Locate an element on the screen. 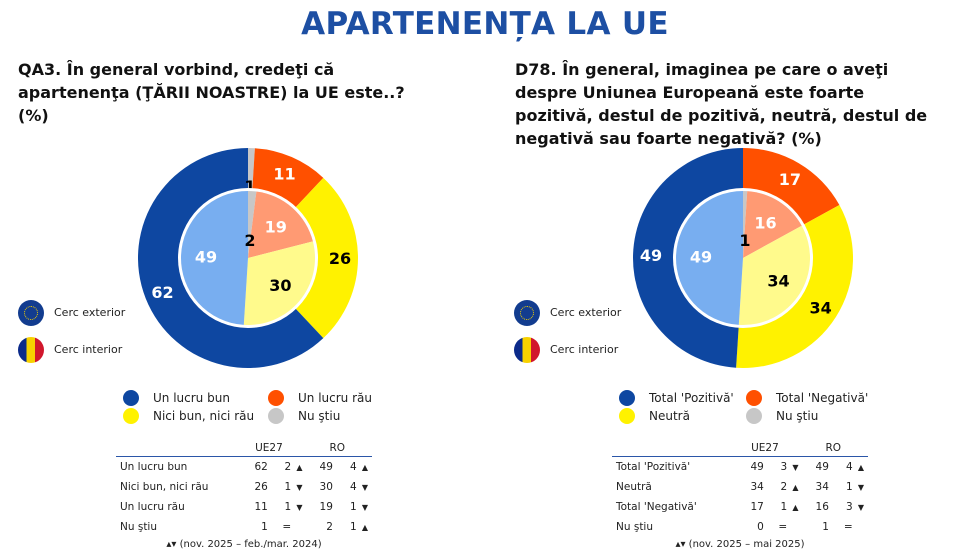 Image resolution: width=970 pixels, height=560 pixels. inner-slice-nici-bun-nici-r-u is located at coordinates (279, 283).